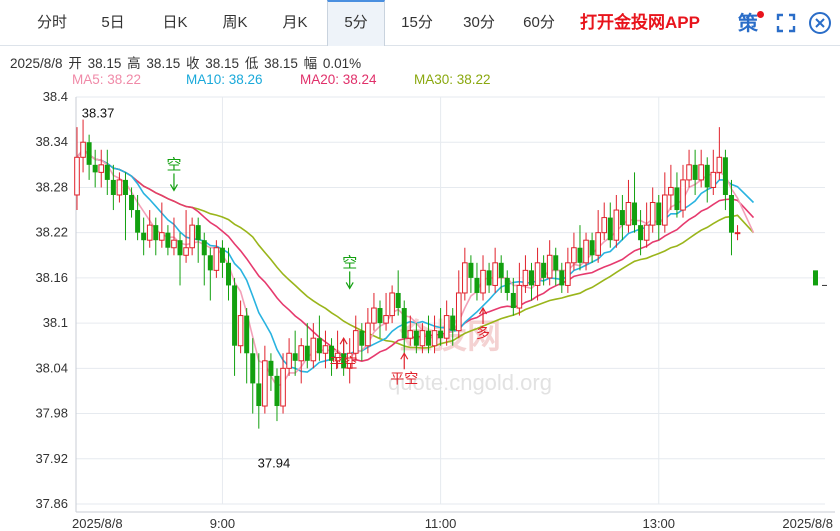  Describe the element at coordinates (55, 322) in the screenshot. I see `y-tick-label: 38.1` at that location.